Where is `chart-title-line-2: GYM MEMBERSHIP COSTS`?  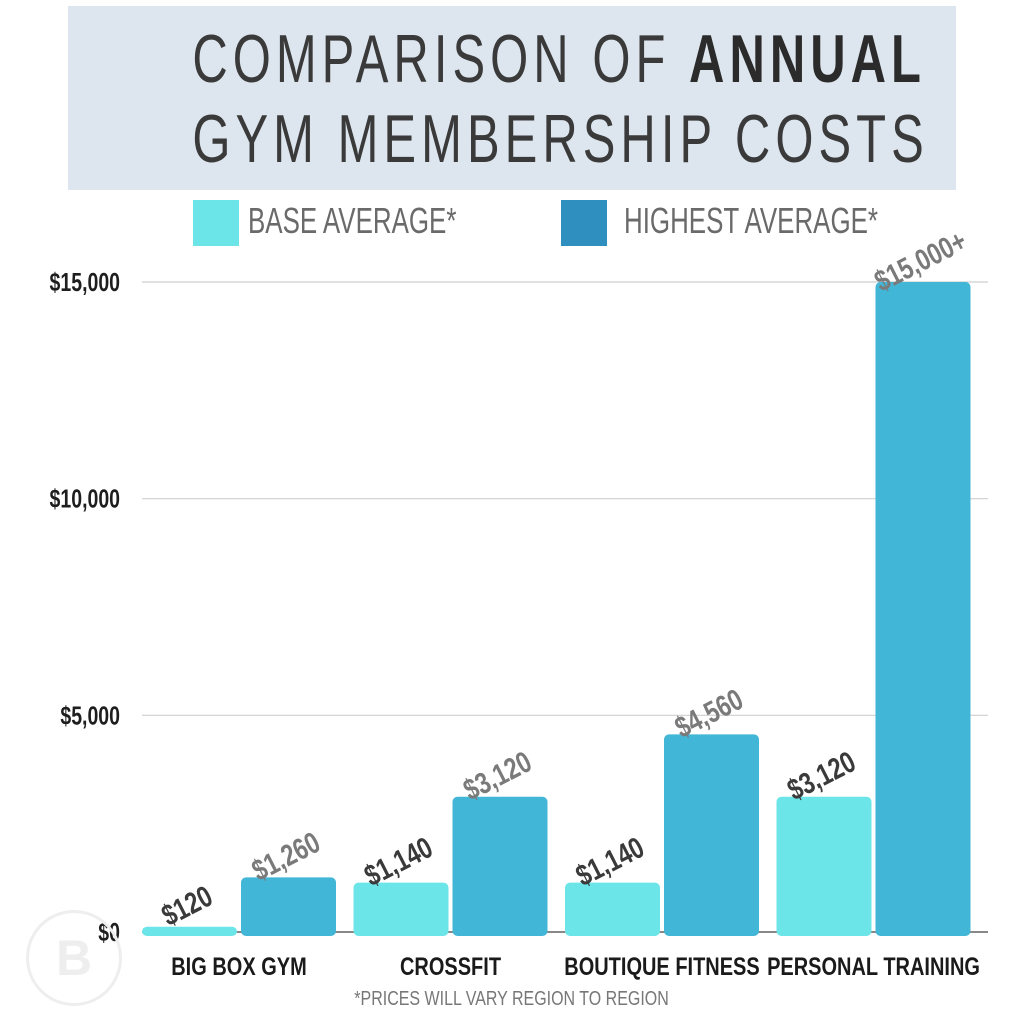 chart-title-line-2: GYM MEMBERSHIP COSTS is located at coordinates (560, 139).